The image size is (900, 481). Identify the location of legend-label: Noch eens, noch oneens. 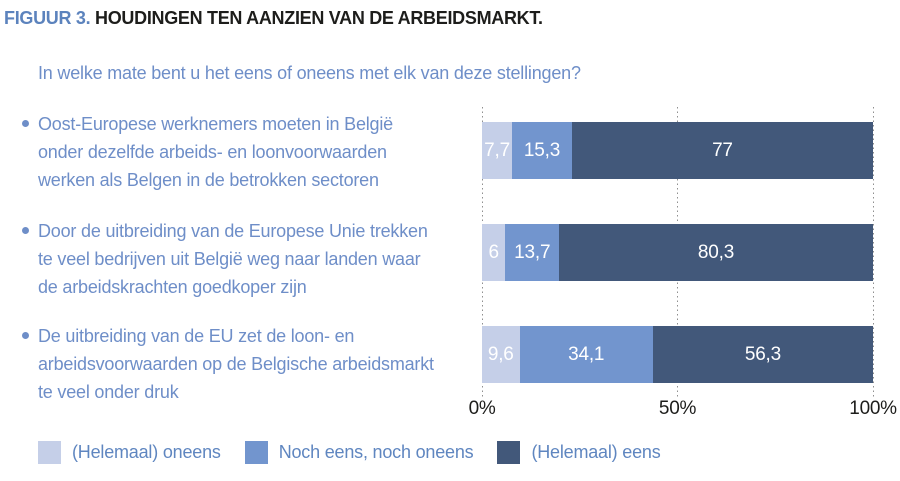
(376, 452).